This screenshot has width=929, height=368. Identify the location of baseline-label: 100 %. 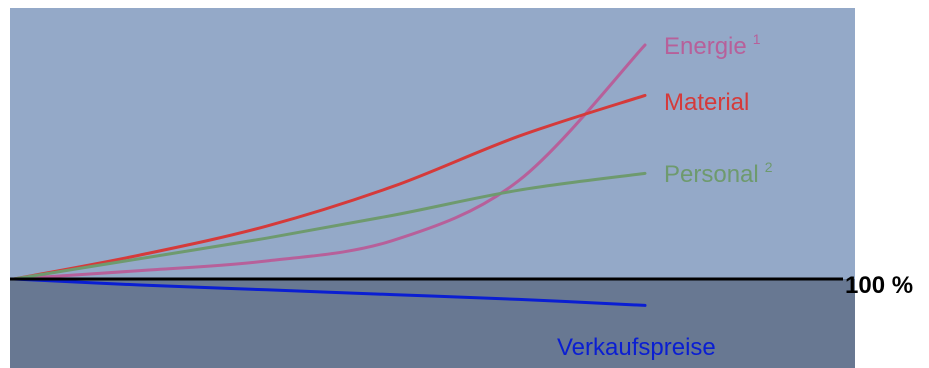
(879, 285).